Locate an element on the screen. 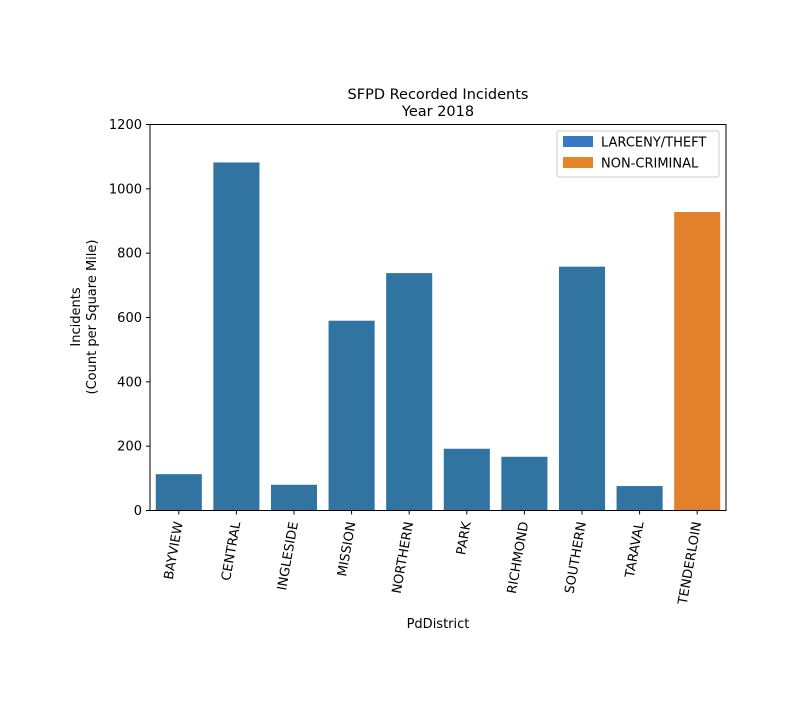  y-tick-label: 0 is located at coordinates (138, 511).